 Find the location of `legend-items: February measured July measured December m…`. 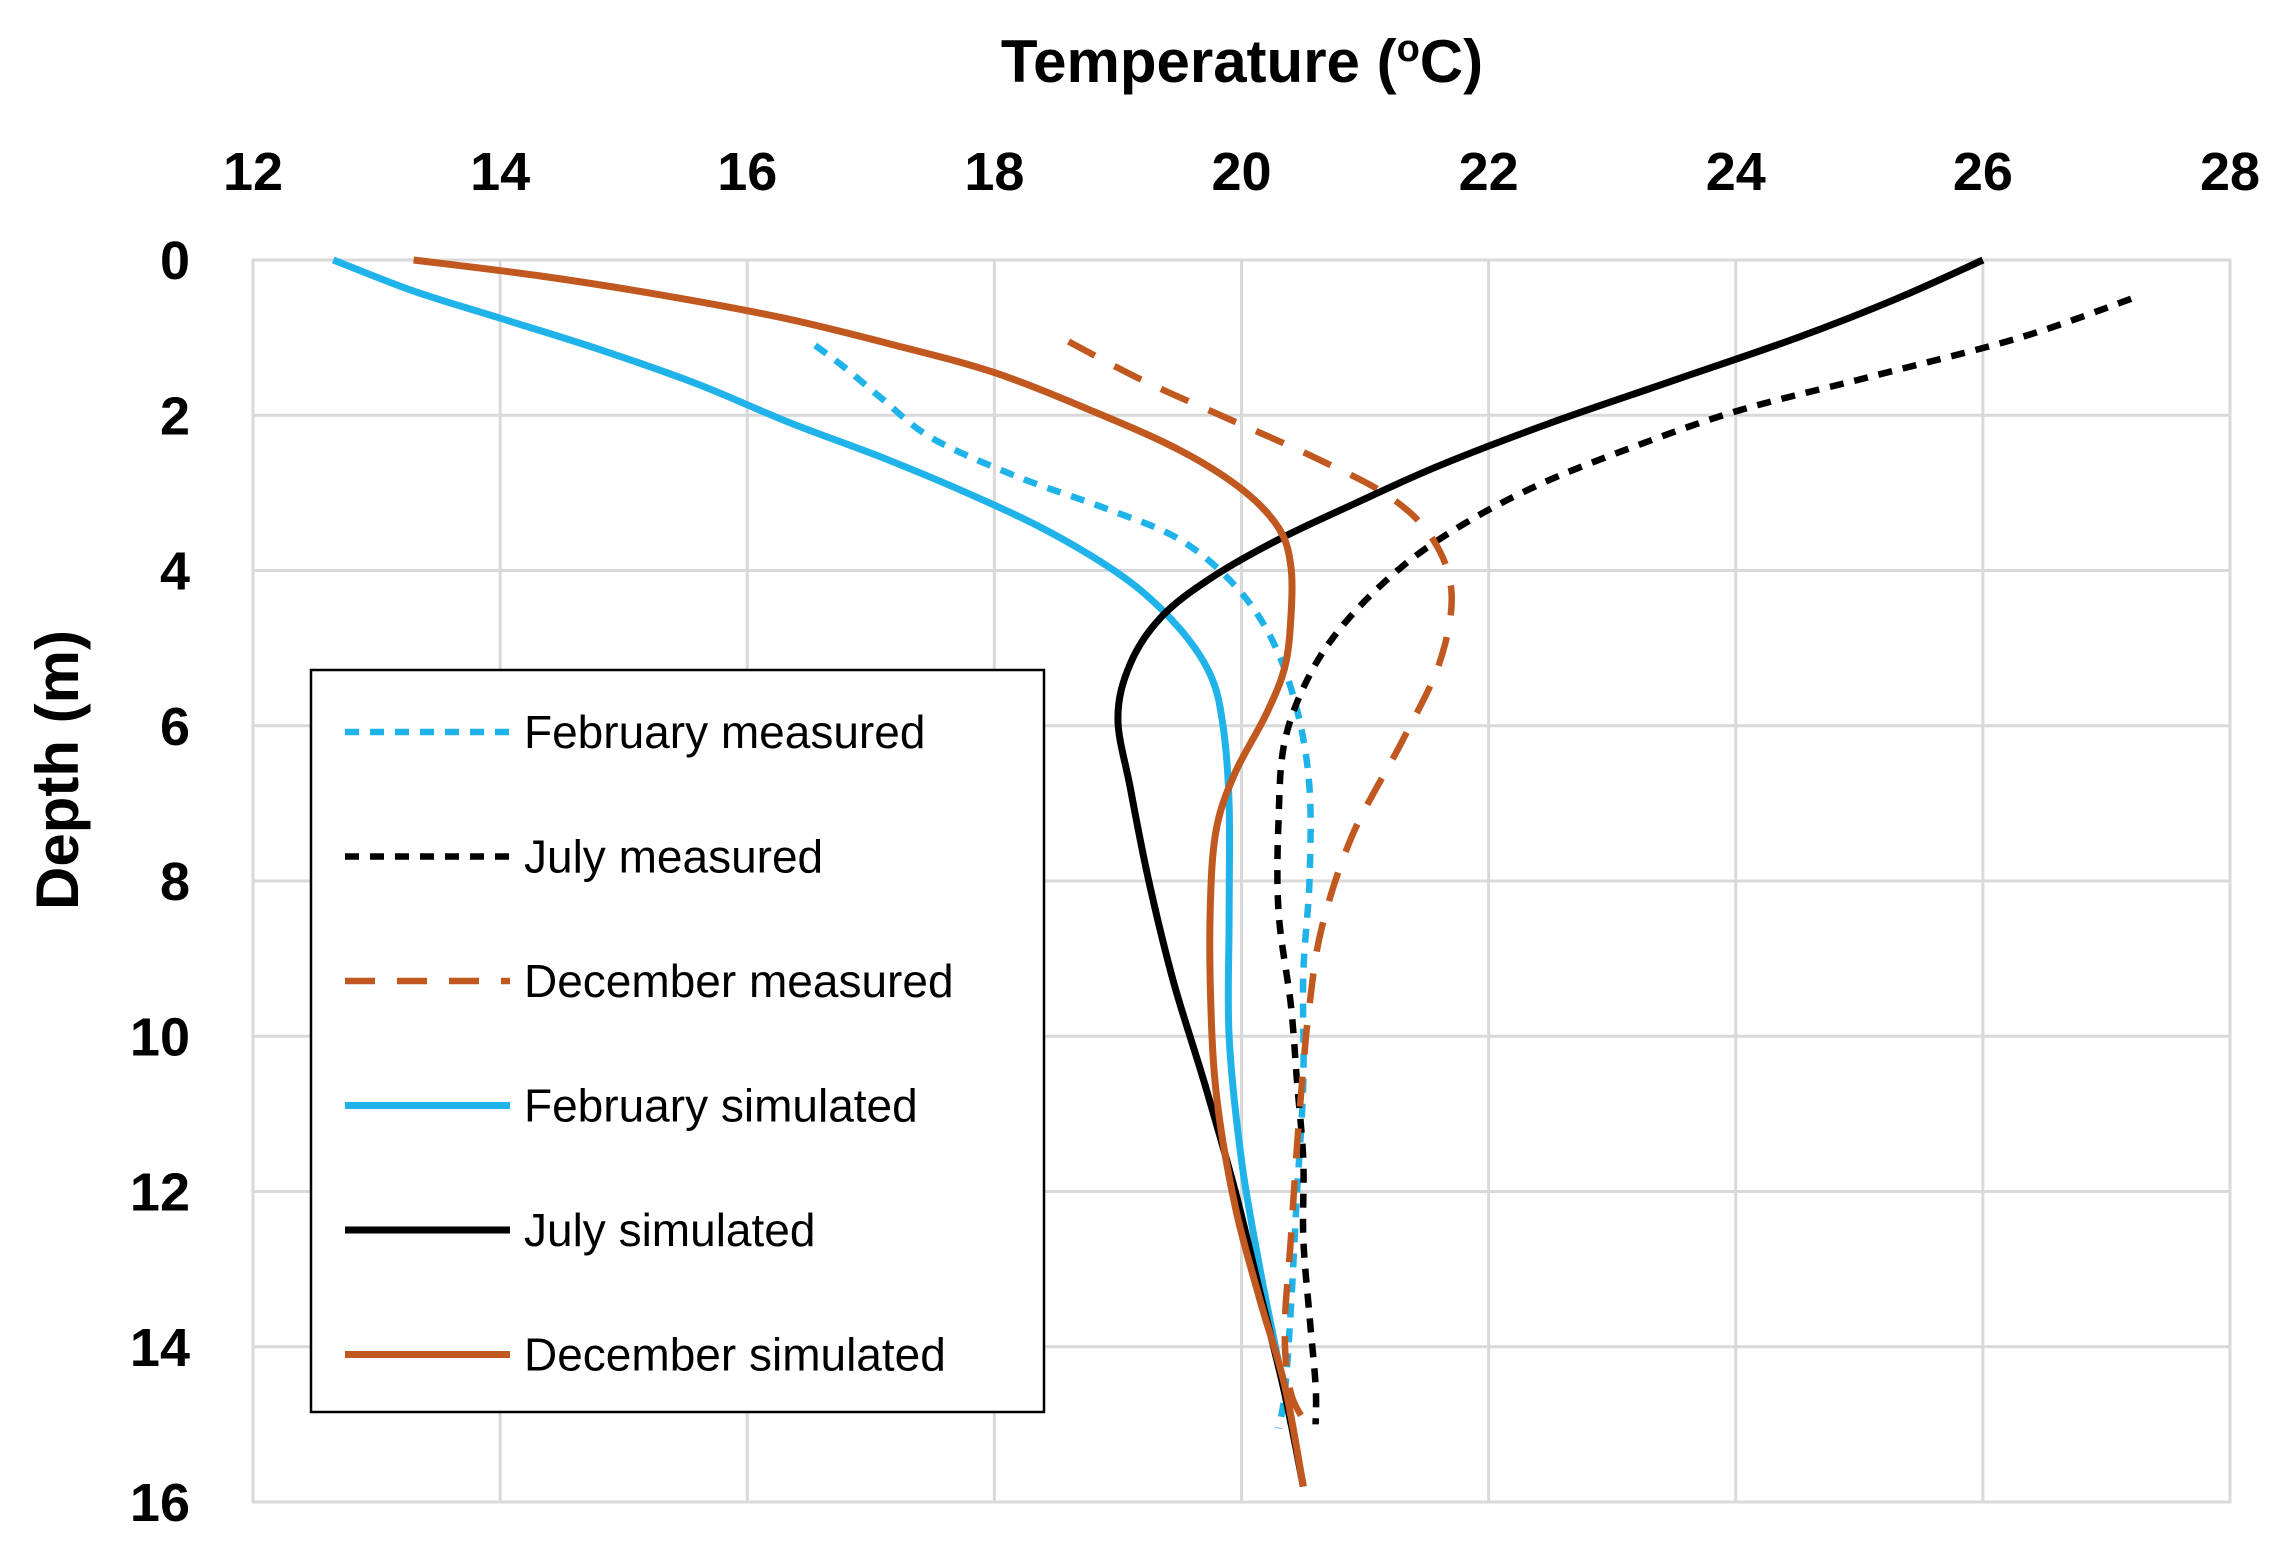

legend-items: February measured July measured December m… is located at coordinates (649, 1043).